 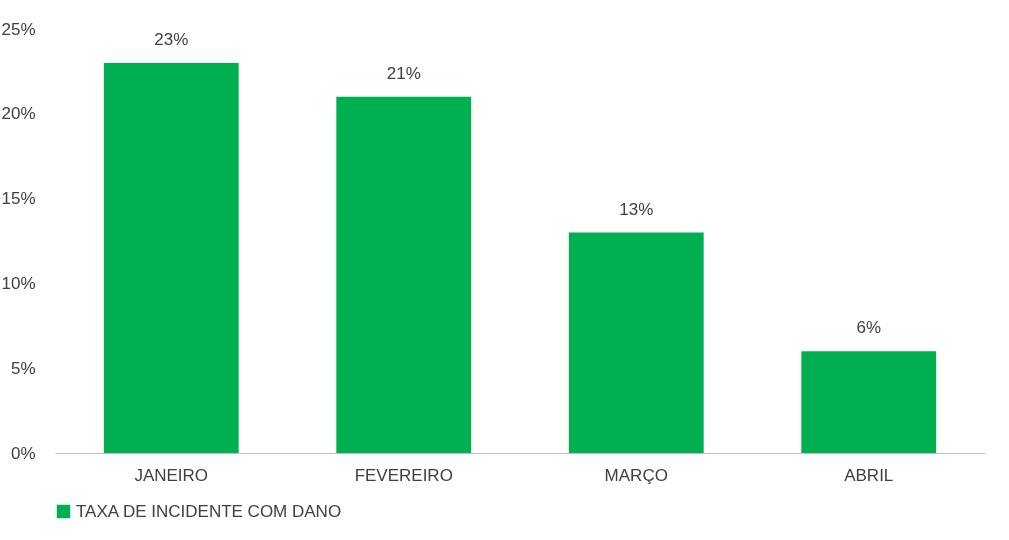 I want to click on y-tick-label: 5%, so click(x=23, y=368).